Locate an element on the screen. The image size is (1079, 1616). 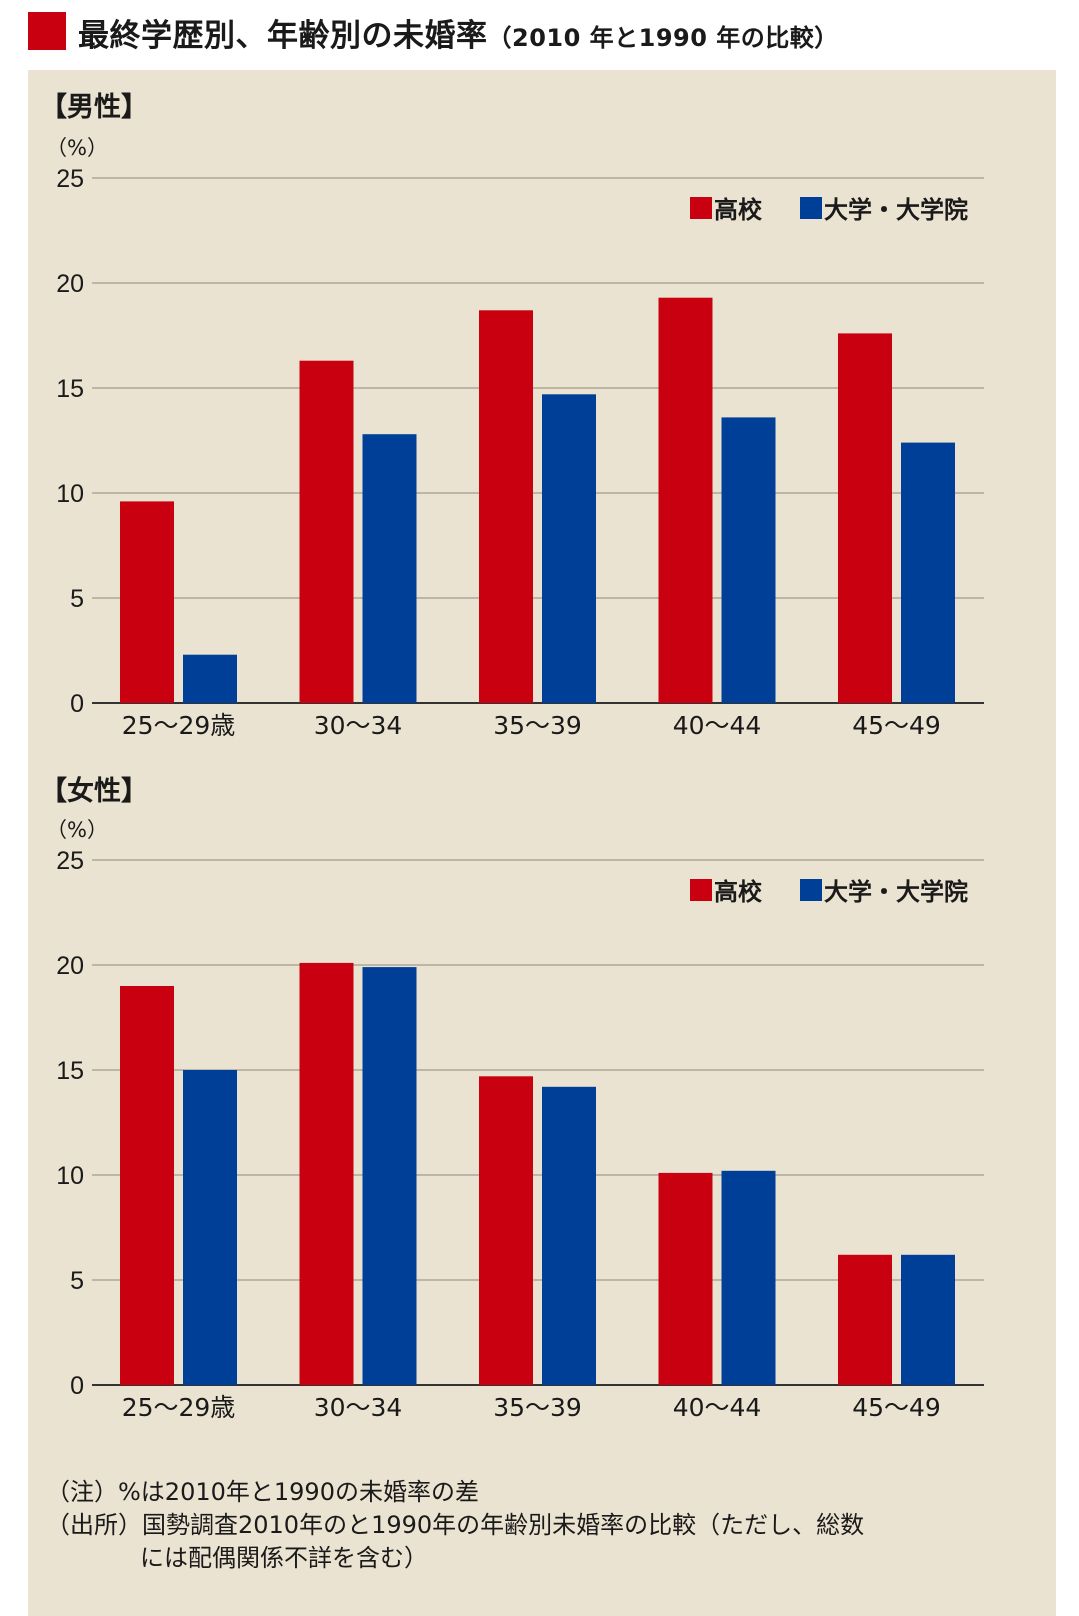
note-line-3: には配偶関係不詳を含む） is located at coordinates (284, 1558).